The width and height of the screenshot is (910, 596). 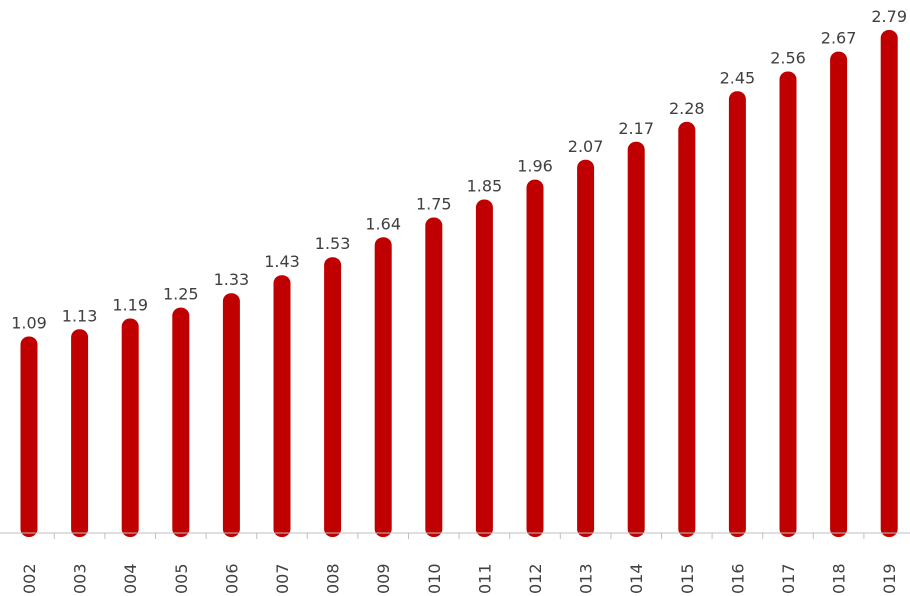 I want to click on x-tick-marks-group, so click(x=459, y=536).